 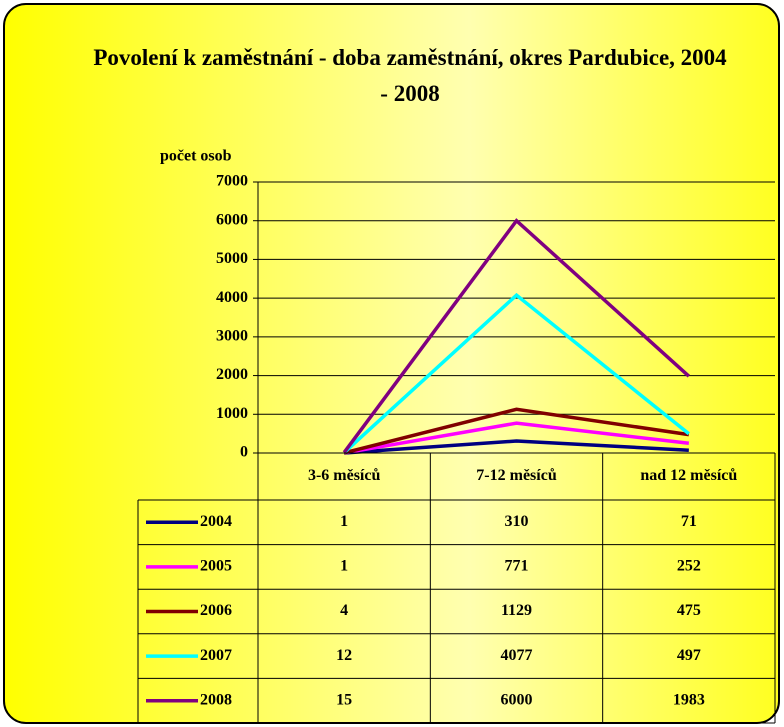 What do you see at coordinates (216, 566) in the screenshot?
I see `legend-label: 2005` at bounding box center [216, 566].